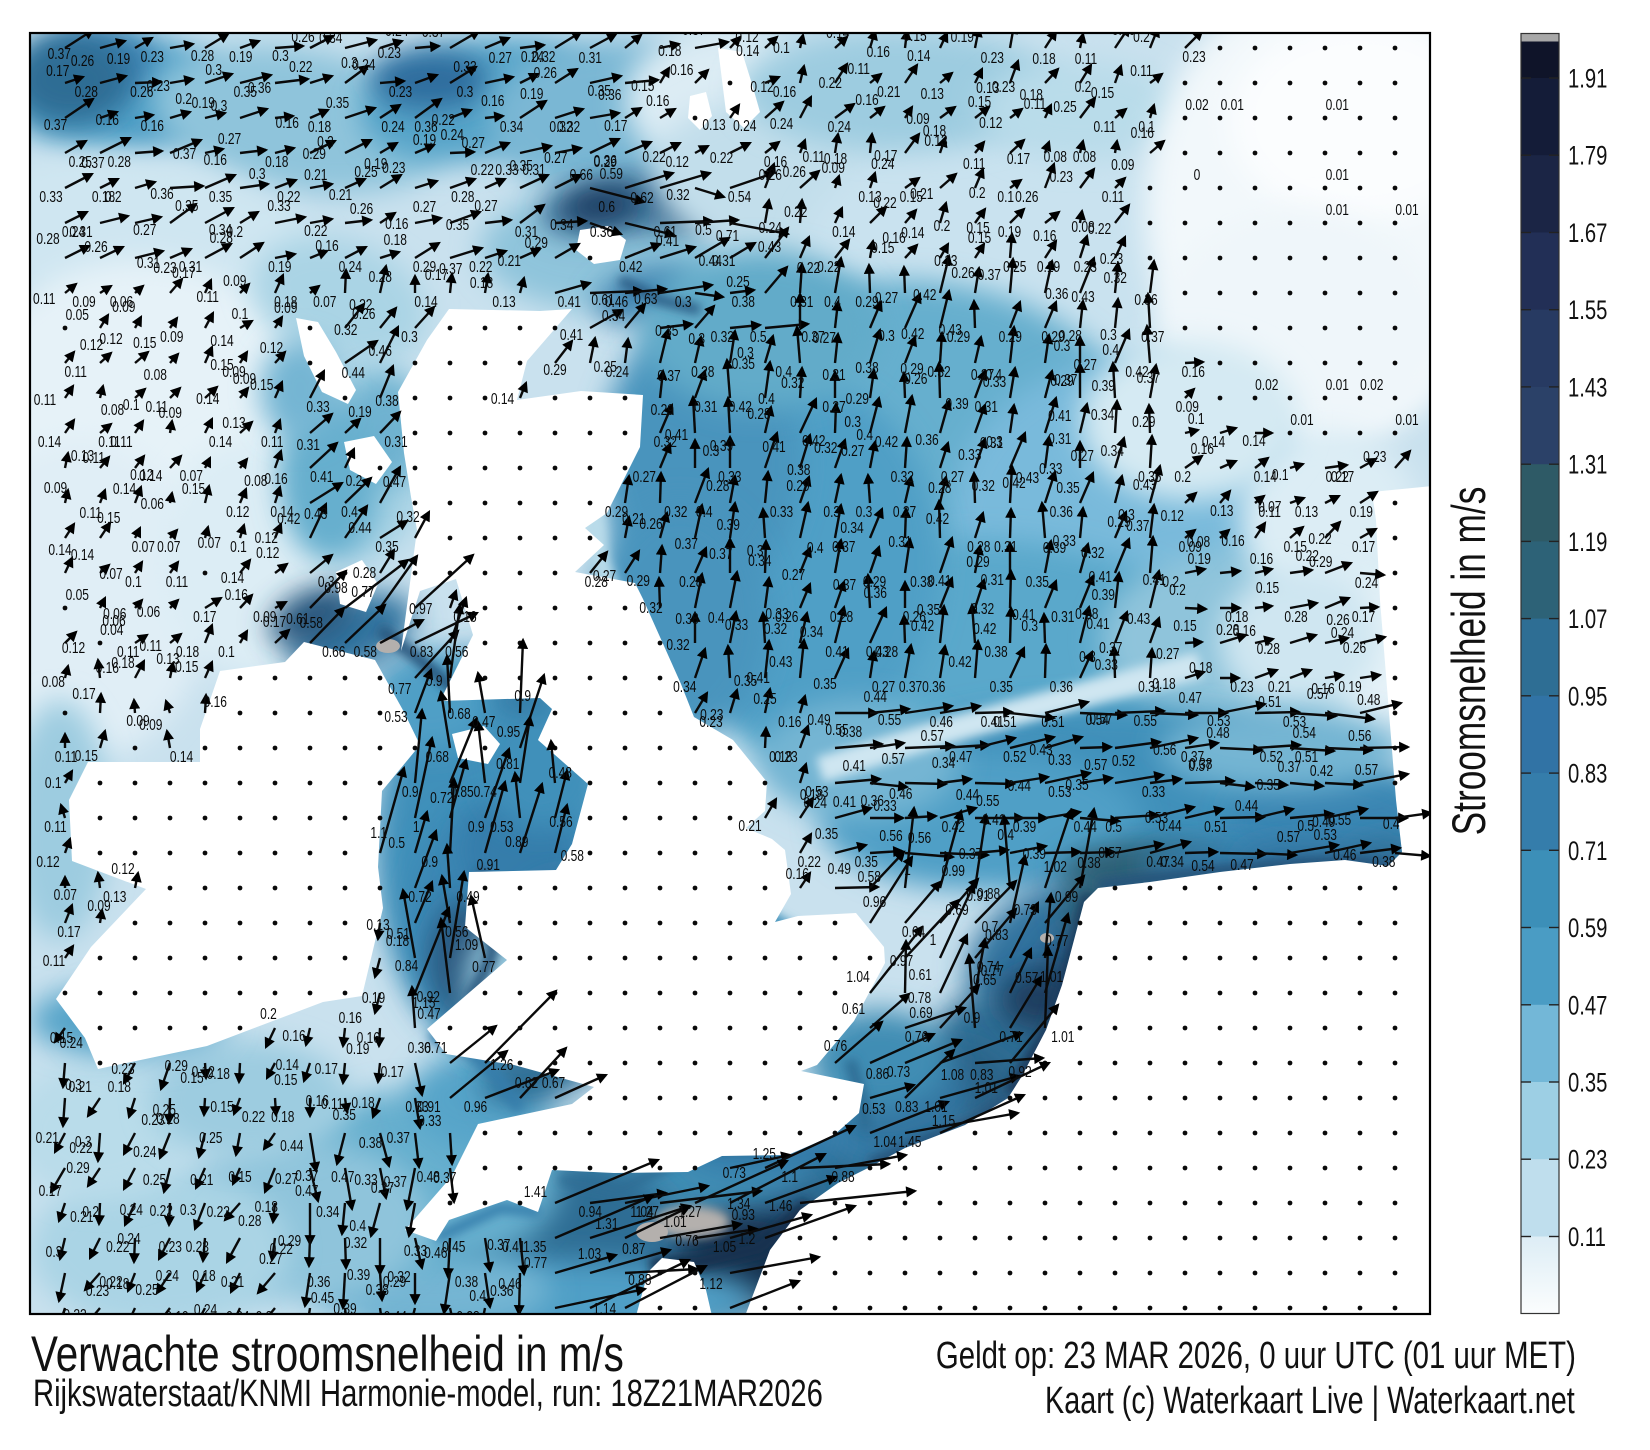  What do you see at coordinates (1587, 542) in the screenshot?
I see `svg-text: 1.19` at bounding box center [1587, 542].